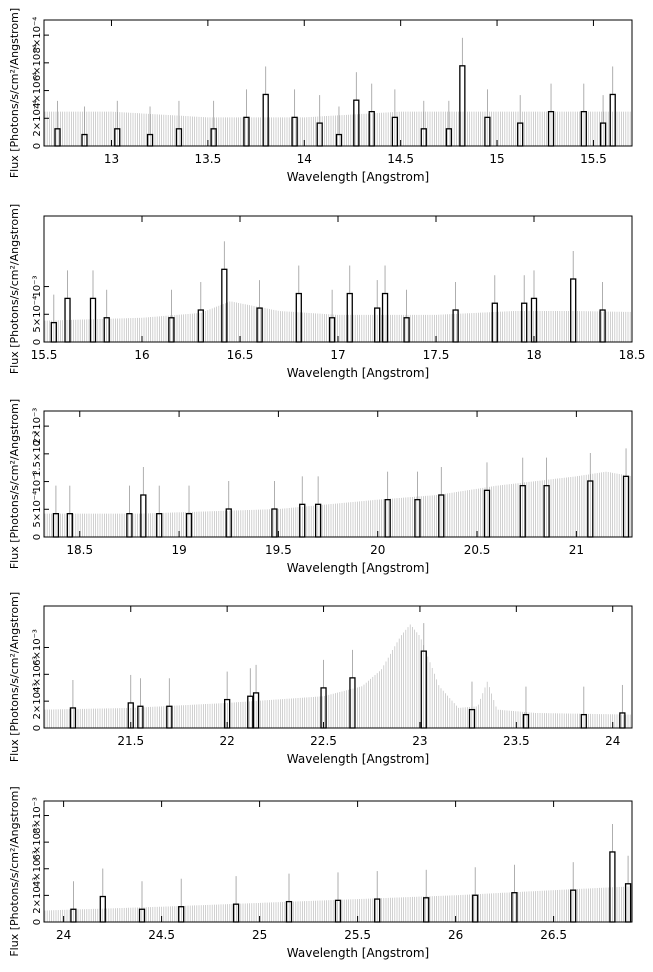  What do you see at coordinates (259, 935) in the screenshot?
I see `x-tick-label: 25` at bounding box center [259, 935].